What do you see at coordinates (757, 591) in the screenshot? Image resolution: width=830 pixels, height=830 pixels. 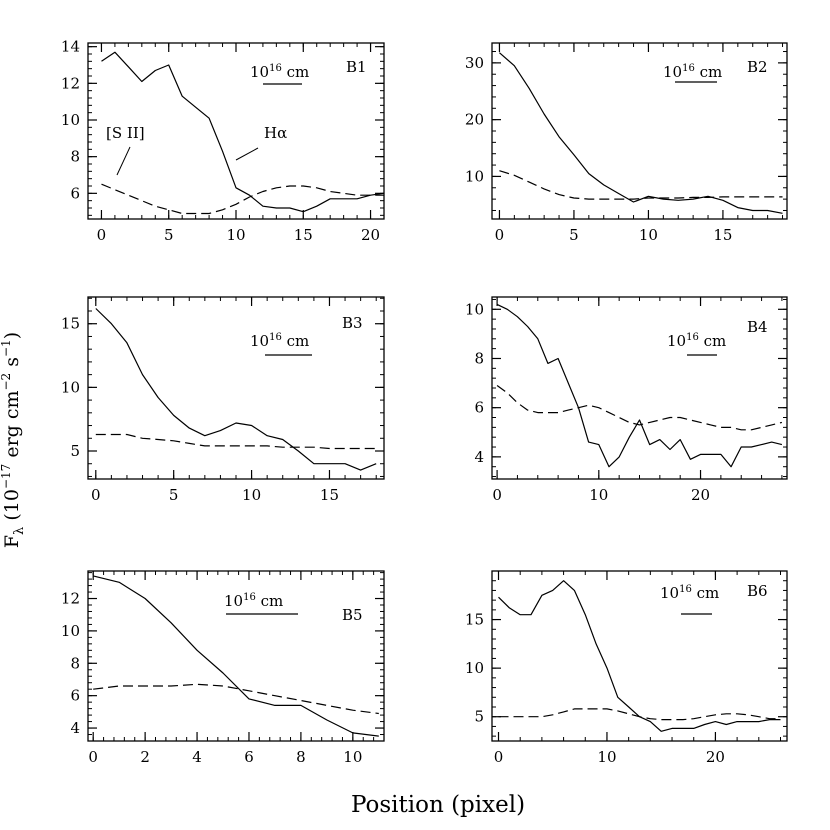 I see `panel-label-b6: B6` at bounding box center [757, 591].